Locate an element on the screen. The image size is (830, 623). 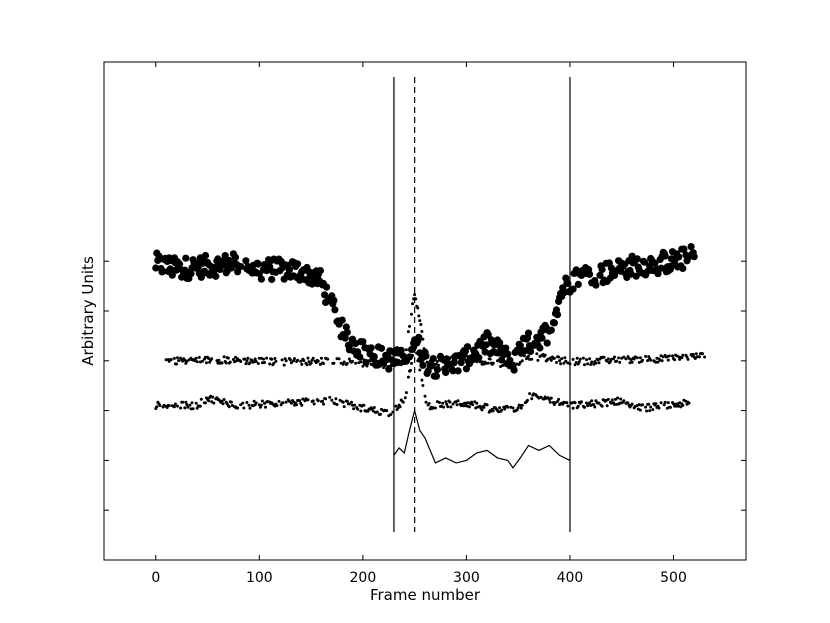
x-axis-label: Frame number is located at coordinates (425, 595).